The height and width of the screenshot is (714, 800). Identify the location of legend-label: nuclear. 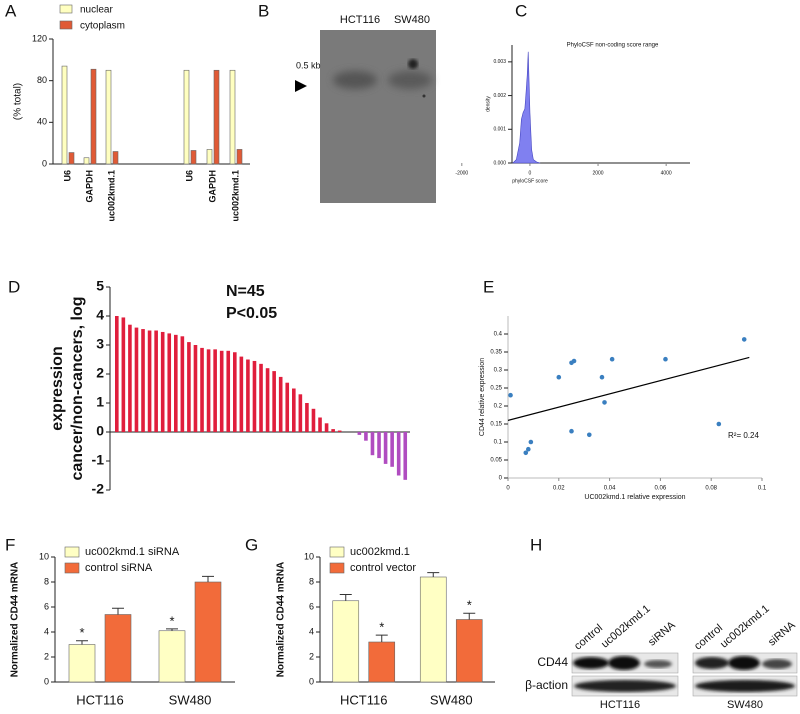
(96, 10).